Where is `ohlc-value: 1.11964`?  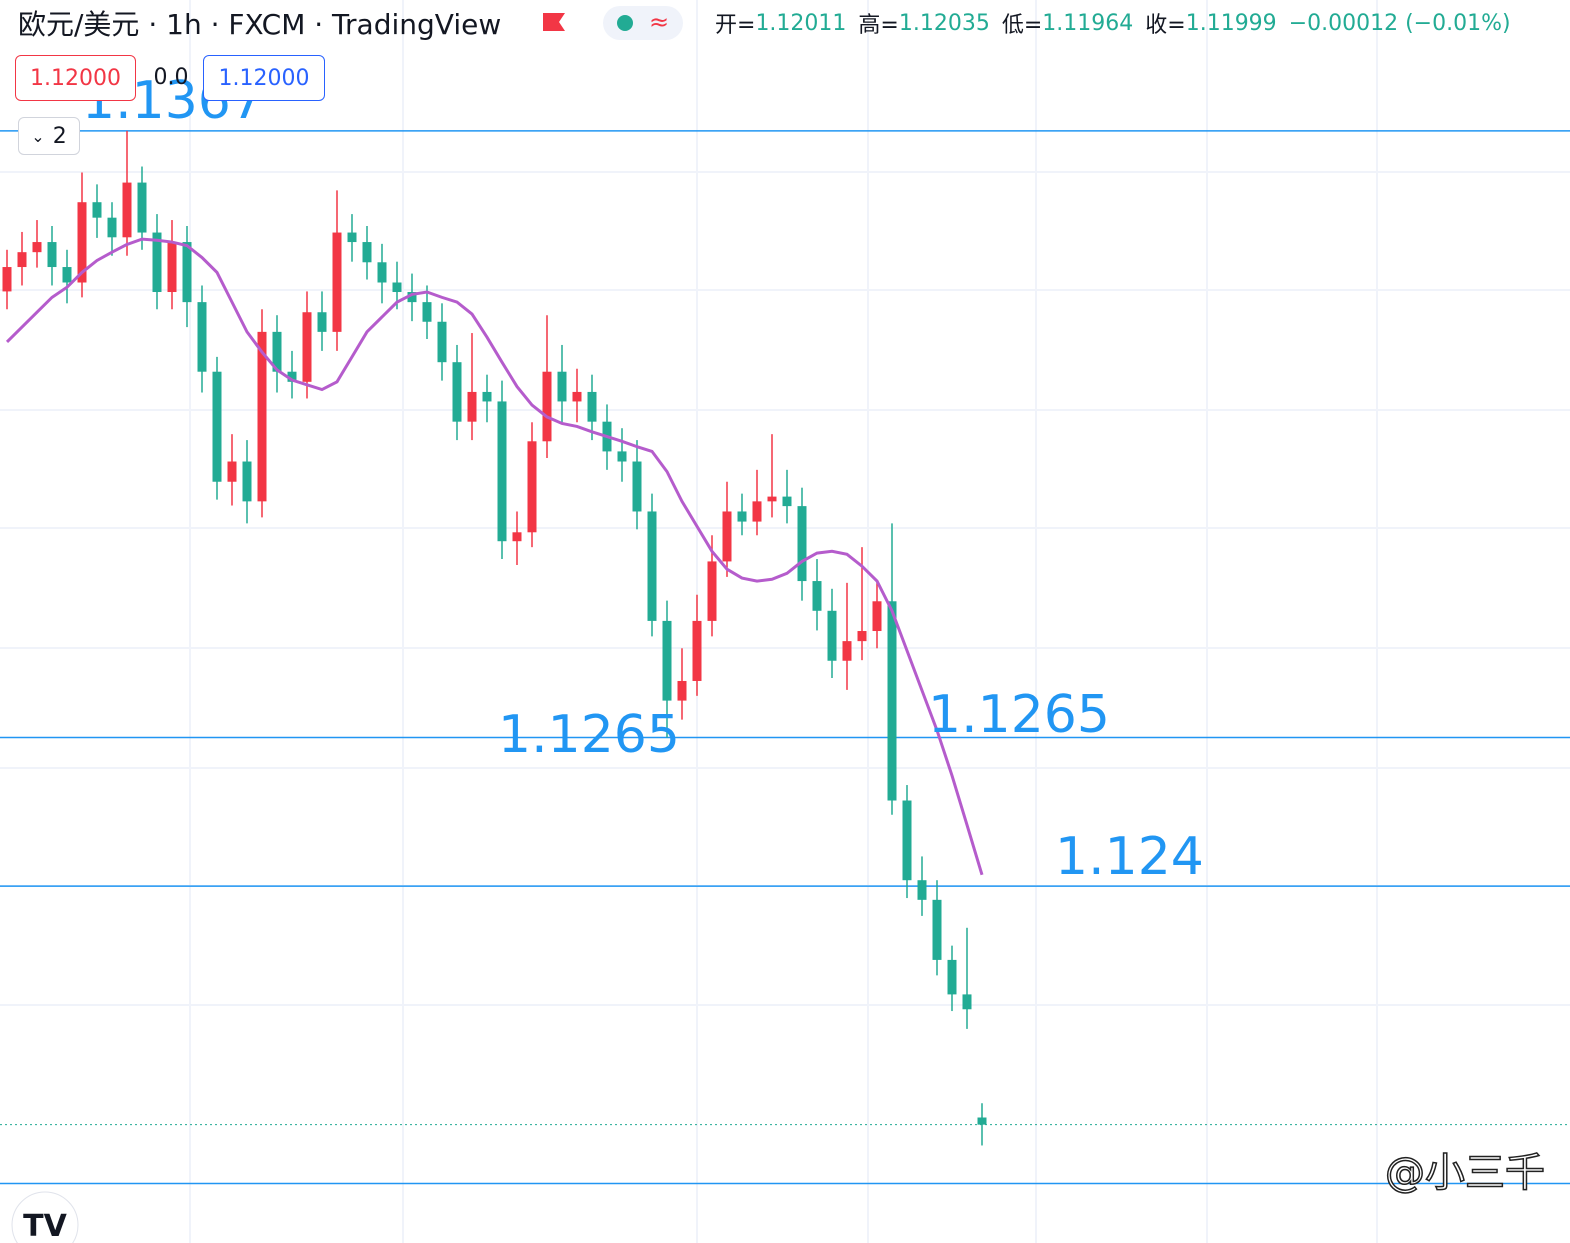
ohlc-value: 1.11964 is located at coordinates (1088, 23).